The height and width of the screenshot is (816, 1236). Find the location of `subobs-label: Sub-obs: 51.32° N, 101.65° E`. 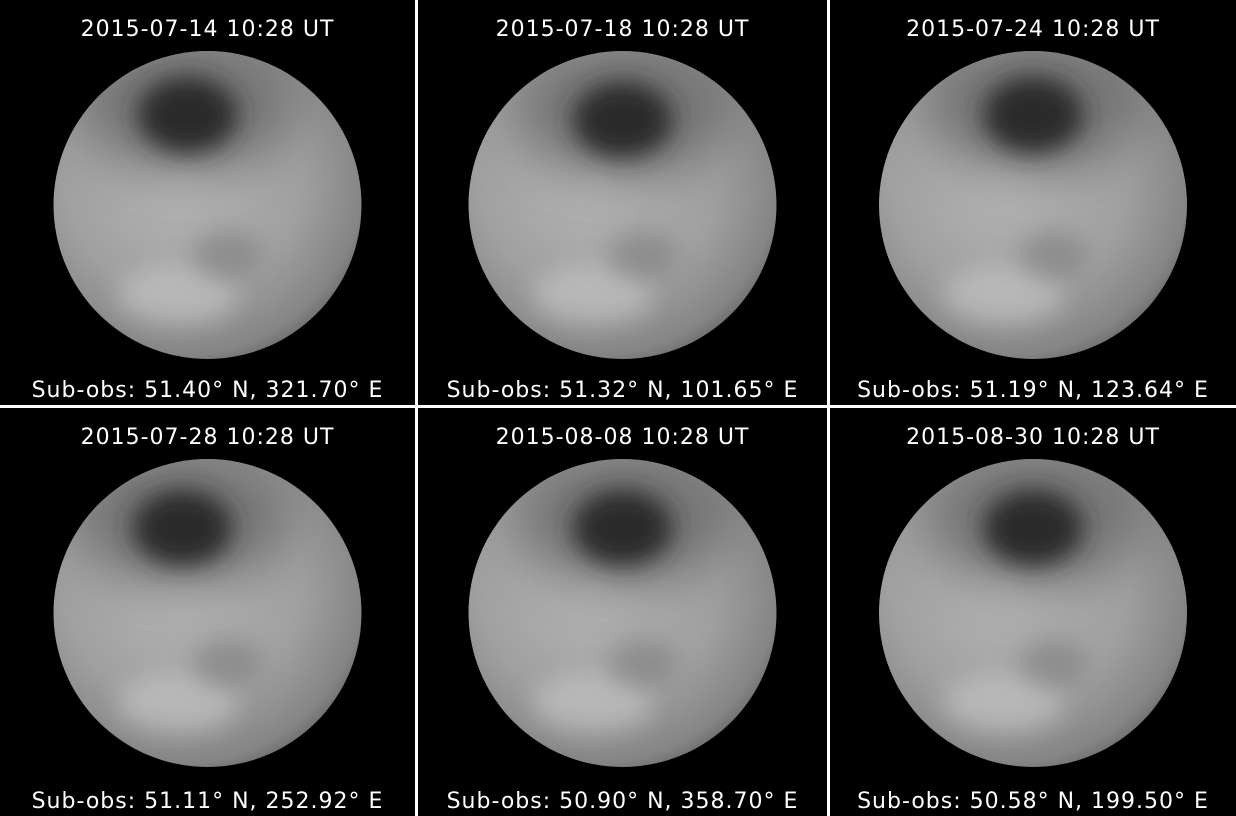

subobs-label: Sub-obs: 51.32° N, 101.65° E is located at coordinates (623, 390).